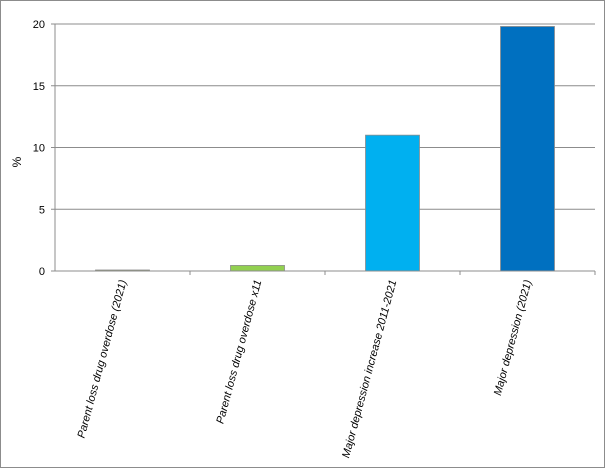 The image size is (605, 468). I want to click on x-tick-label: Major depression increase 2011-2021, so click(369, 369).